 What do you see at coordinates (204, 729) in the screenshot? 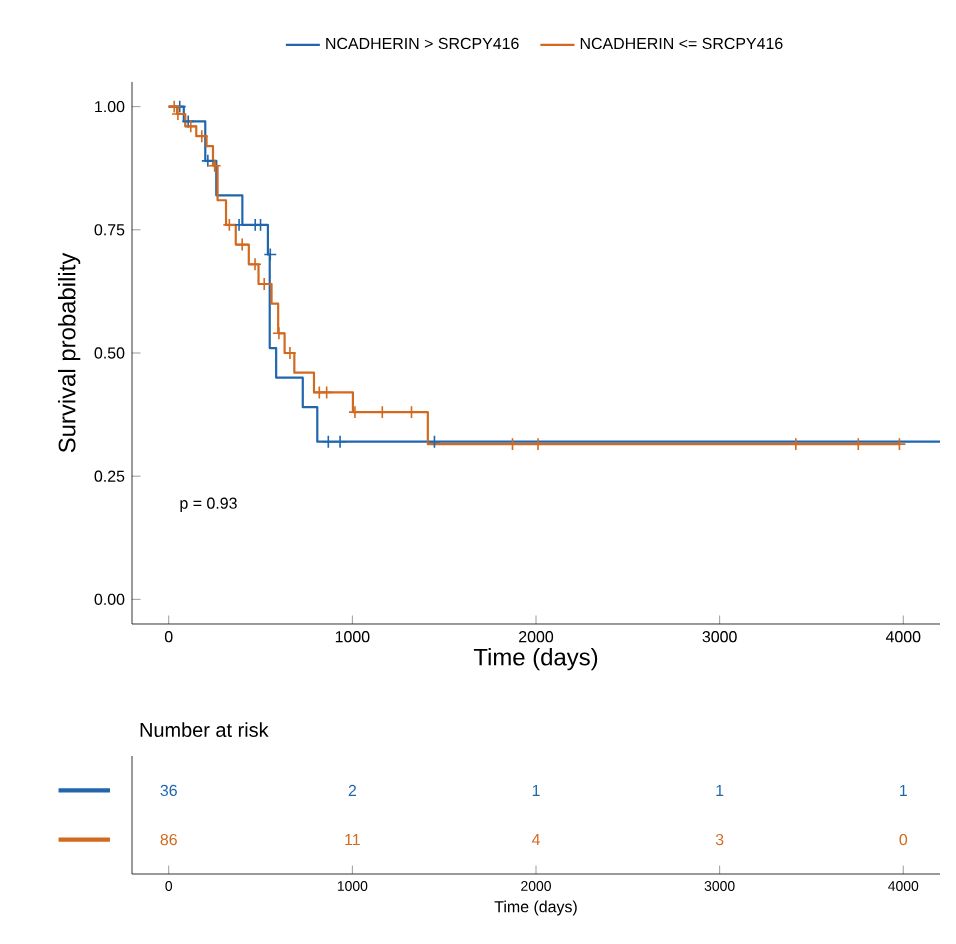
I see `chart-title: Number at risk` at bounding box center [204, 729].